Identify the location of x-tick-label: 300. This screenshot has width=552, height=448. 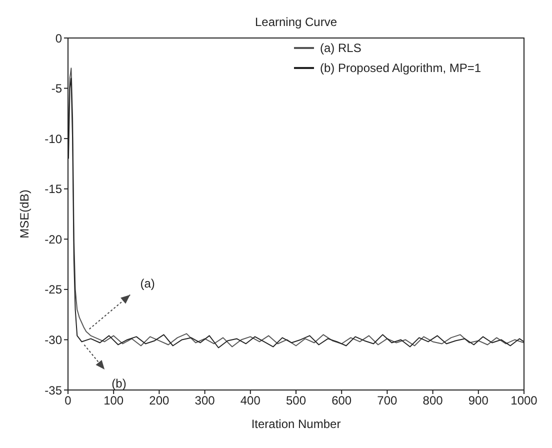
(205, 401).